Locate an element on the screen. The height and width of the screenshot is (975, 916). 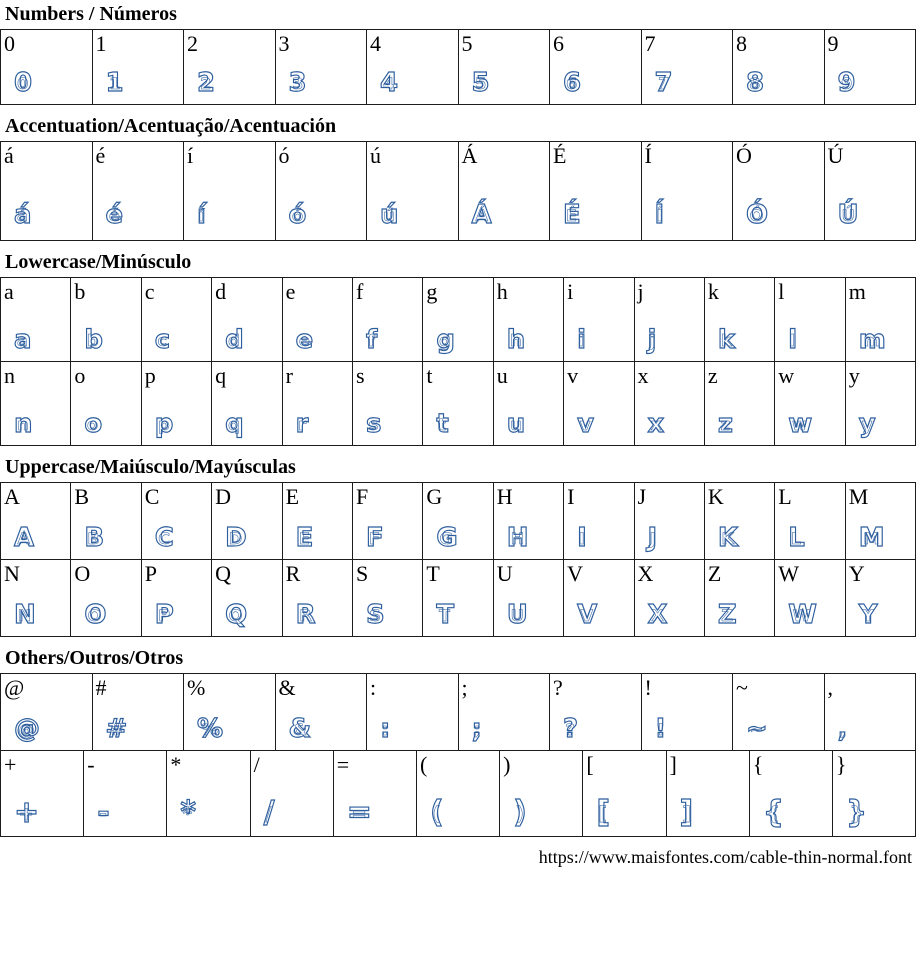
cable-font-glyph: F is located at coordinates (374, 537).